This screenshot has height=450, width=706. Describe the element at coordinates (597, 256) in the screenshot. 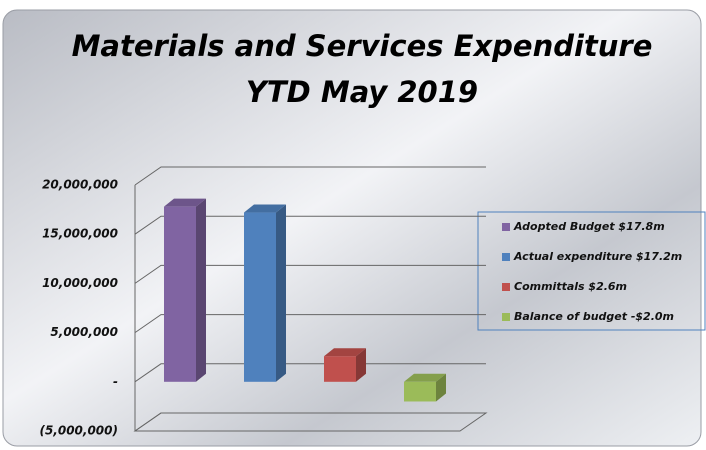

I see `legend-label: Actual expenditure $17.2m` at that location.